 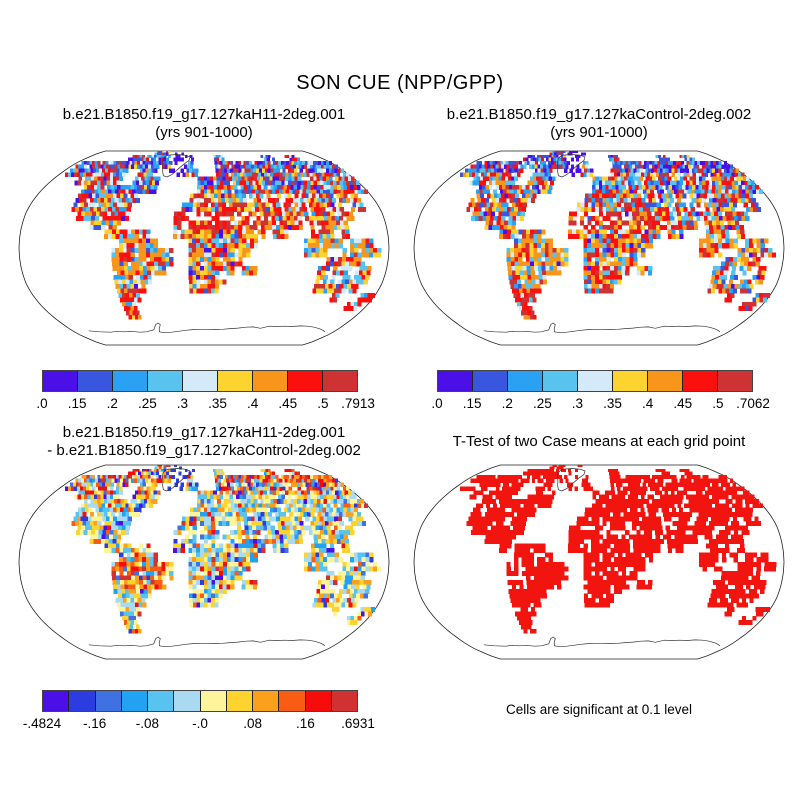 I want to click on colorbar-difference: -.4824 -.16 -.08 -.0 .08 .16 .6931, so click(x=199, y=710).